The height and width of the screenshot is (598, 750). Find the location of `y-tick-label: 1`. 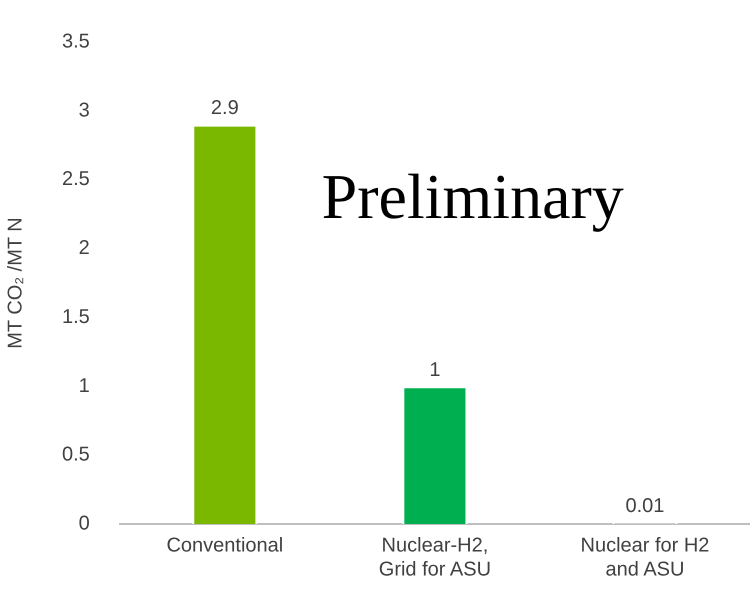

y-tick-label: 1 is located at coordinates (84, 385).